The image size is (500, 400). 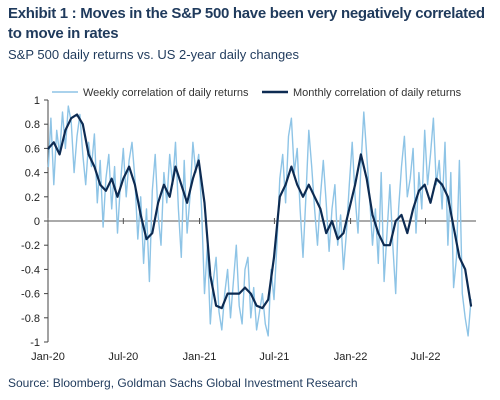 What do you see at coordinates (37, 222) in the screenshot?
I see `y-tick-label: 0` at bounding box center [37, 222].